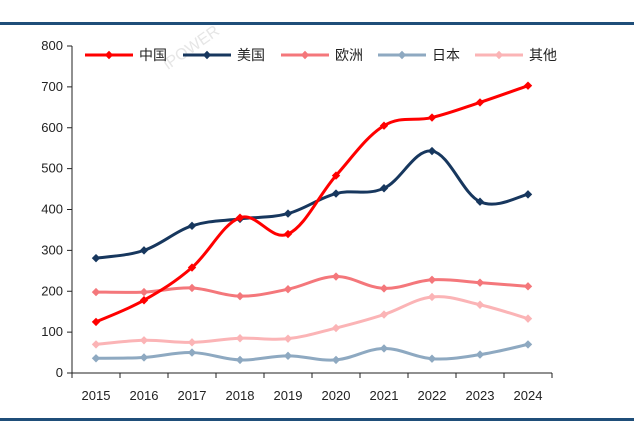  Describe the element at coordinates (251, 56) in the screenshot. I see `legend-label: 美国` at that location.